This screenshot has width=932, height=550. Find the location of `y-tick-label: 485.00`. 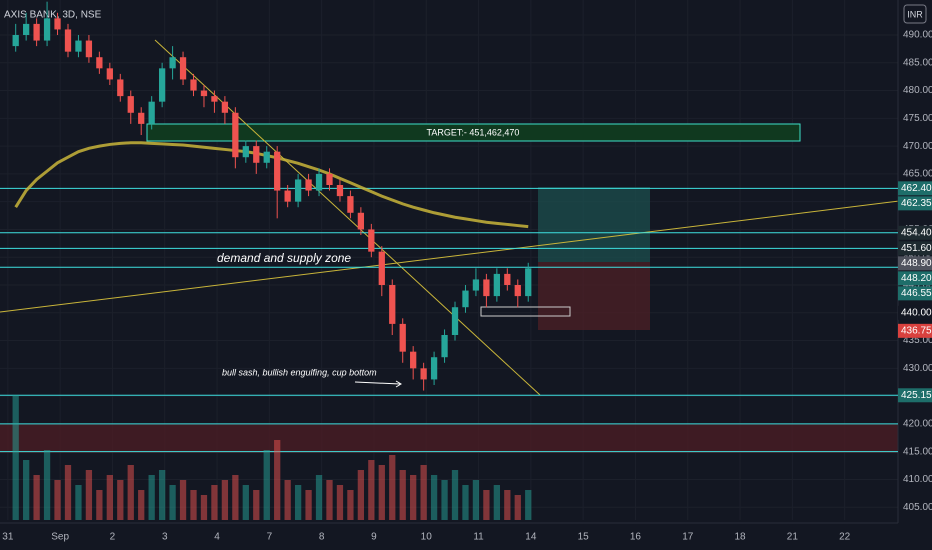

y-tick-label: 485.00 is located at coordinates (917, 62).